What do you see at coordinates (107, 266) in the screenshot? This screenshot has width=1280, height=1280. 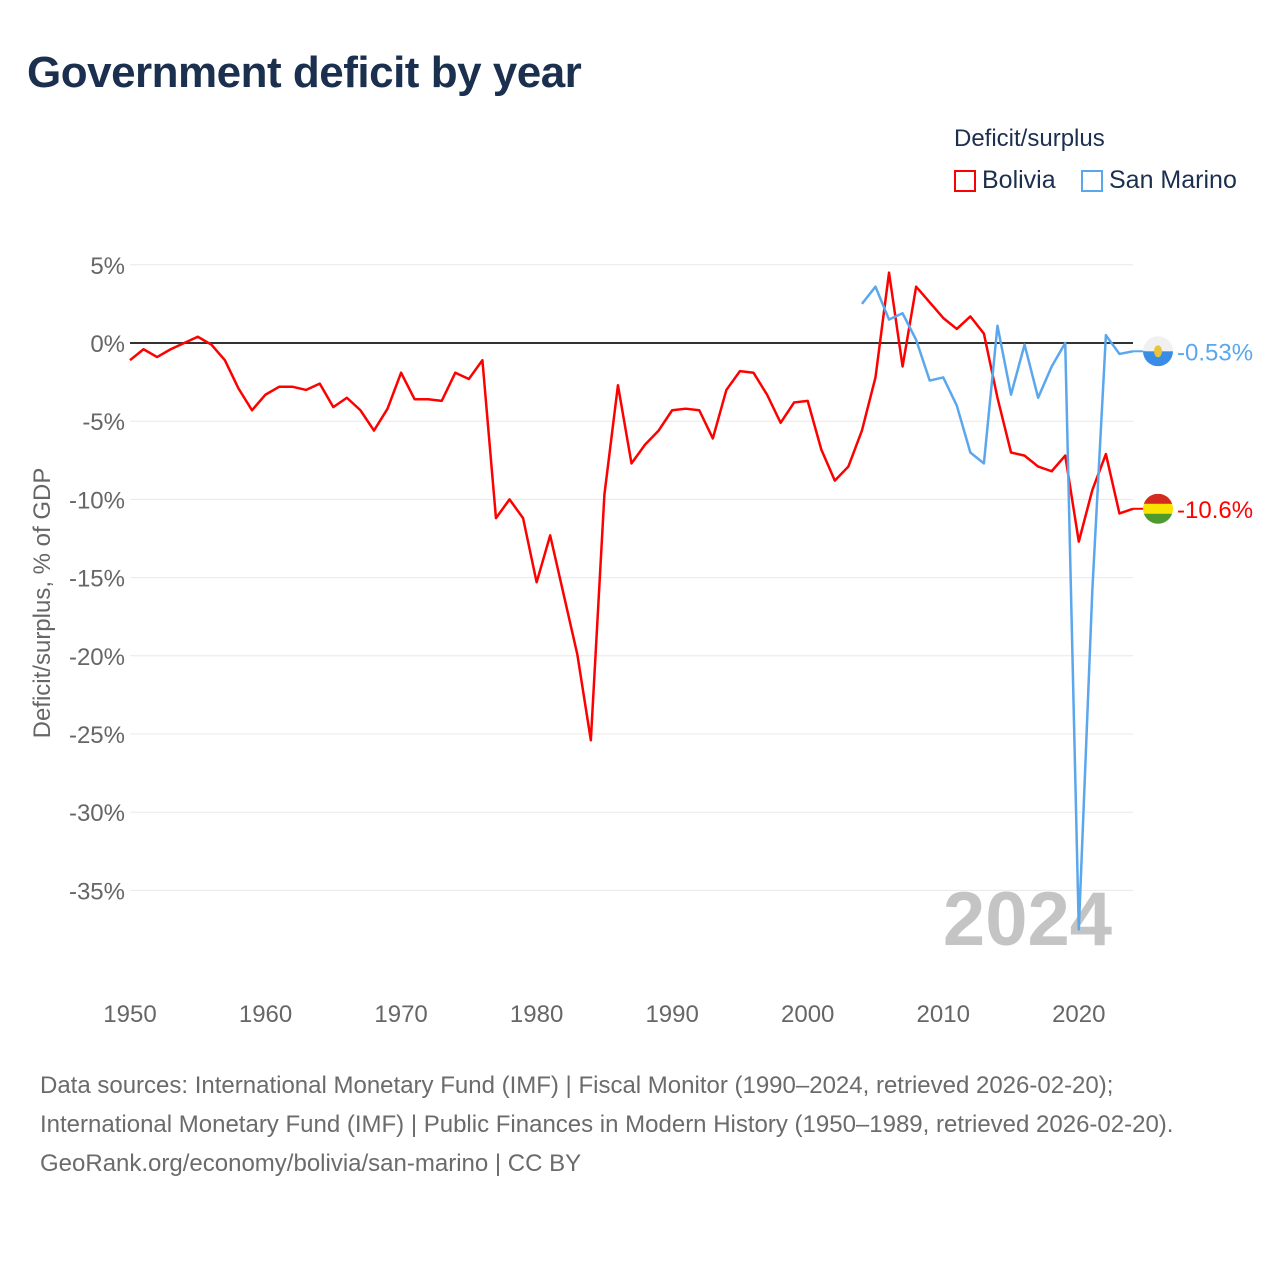 I see `y-tick-label: 5%` at bounding box center [107, 266].